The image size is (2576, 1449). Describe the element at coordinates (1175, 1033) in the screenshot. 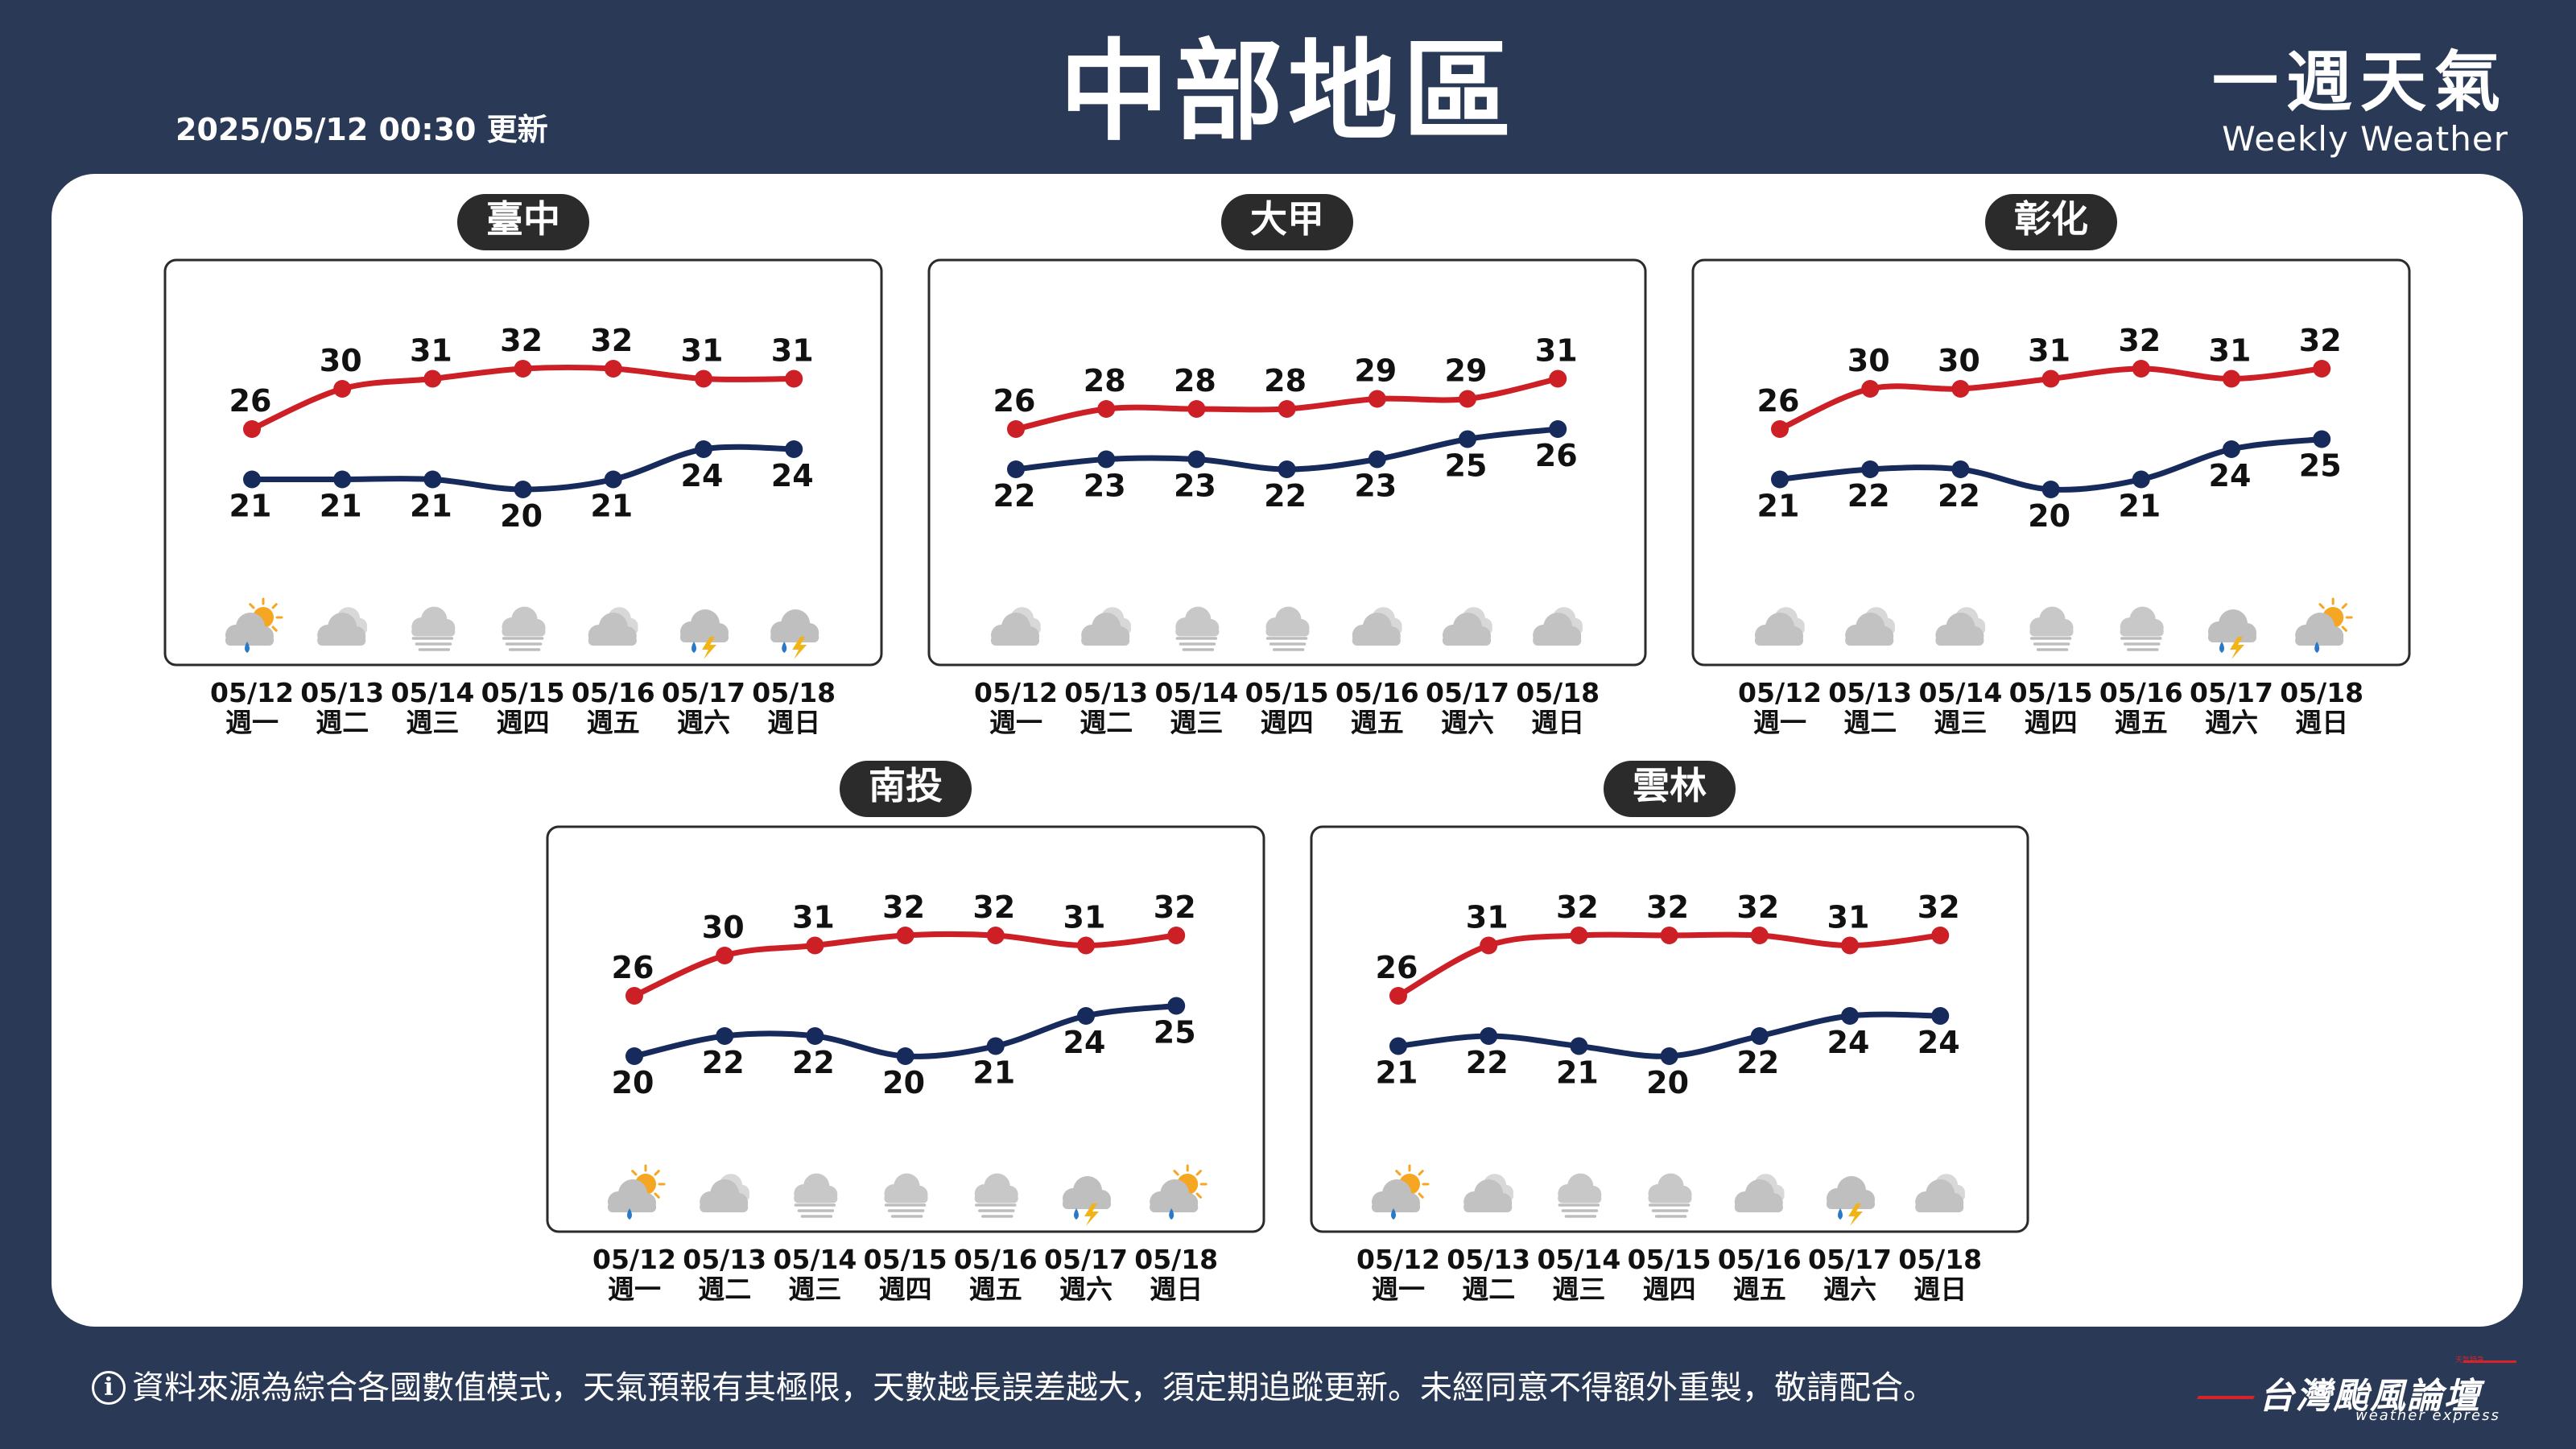

I see `low-temp-label: 25` at that location.